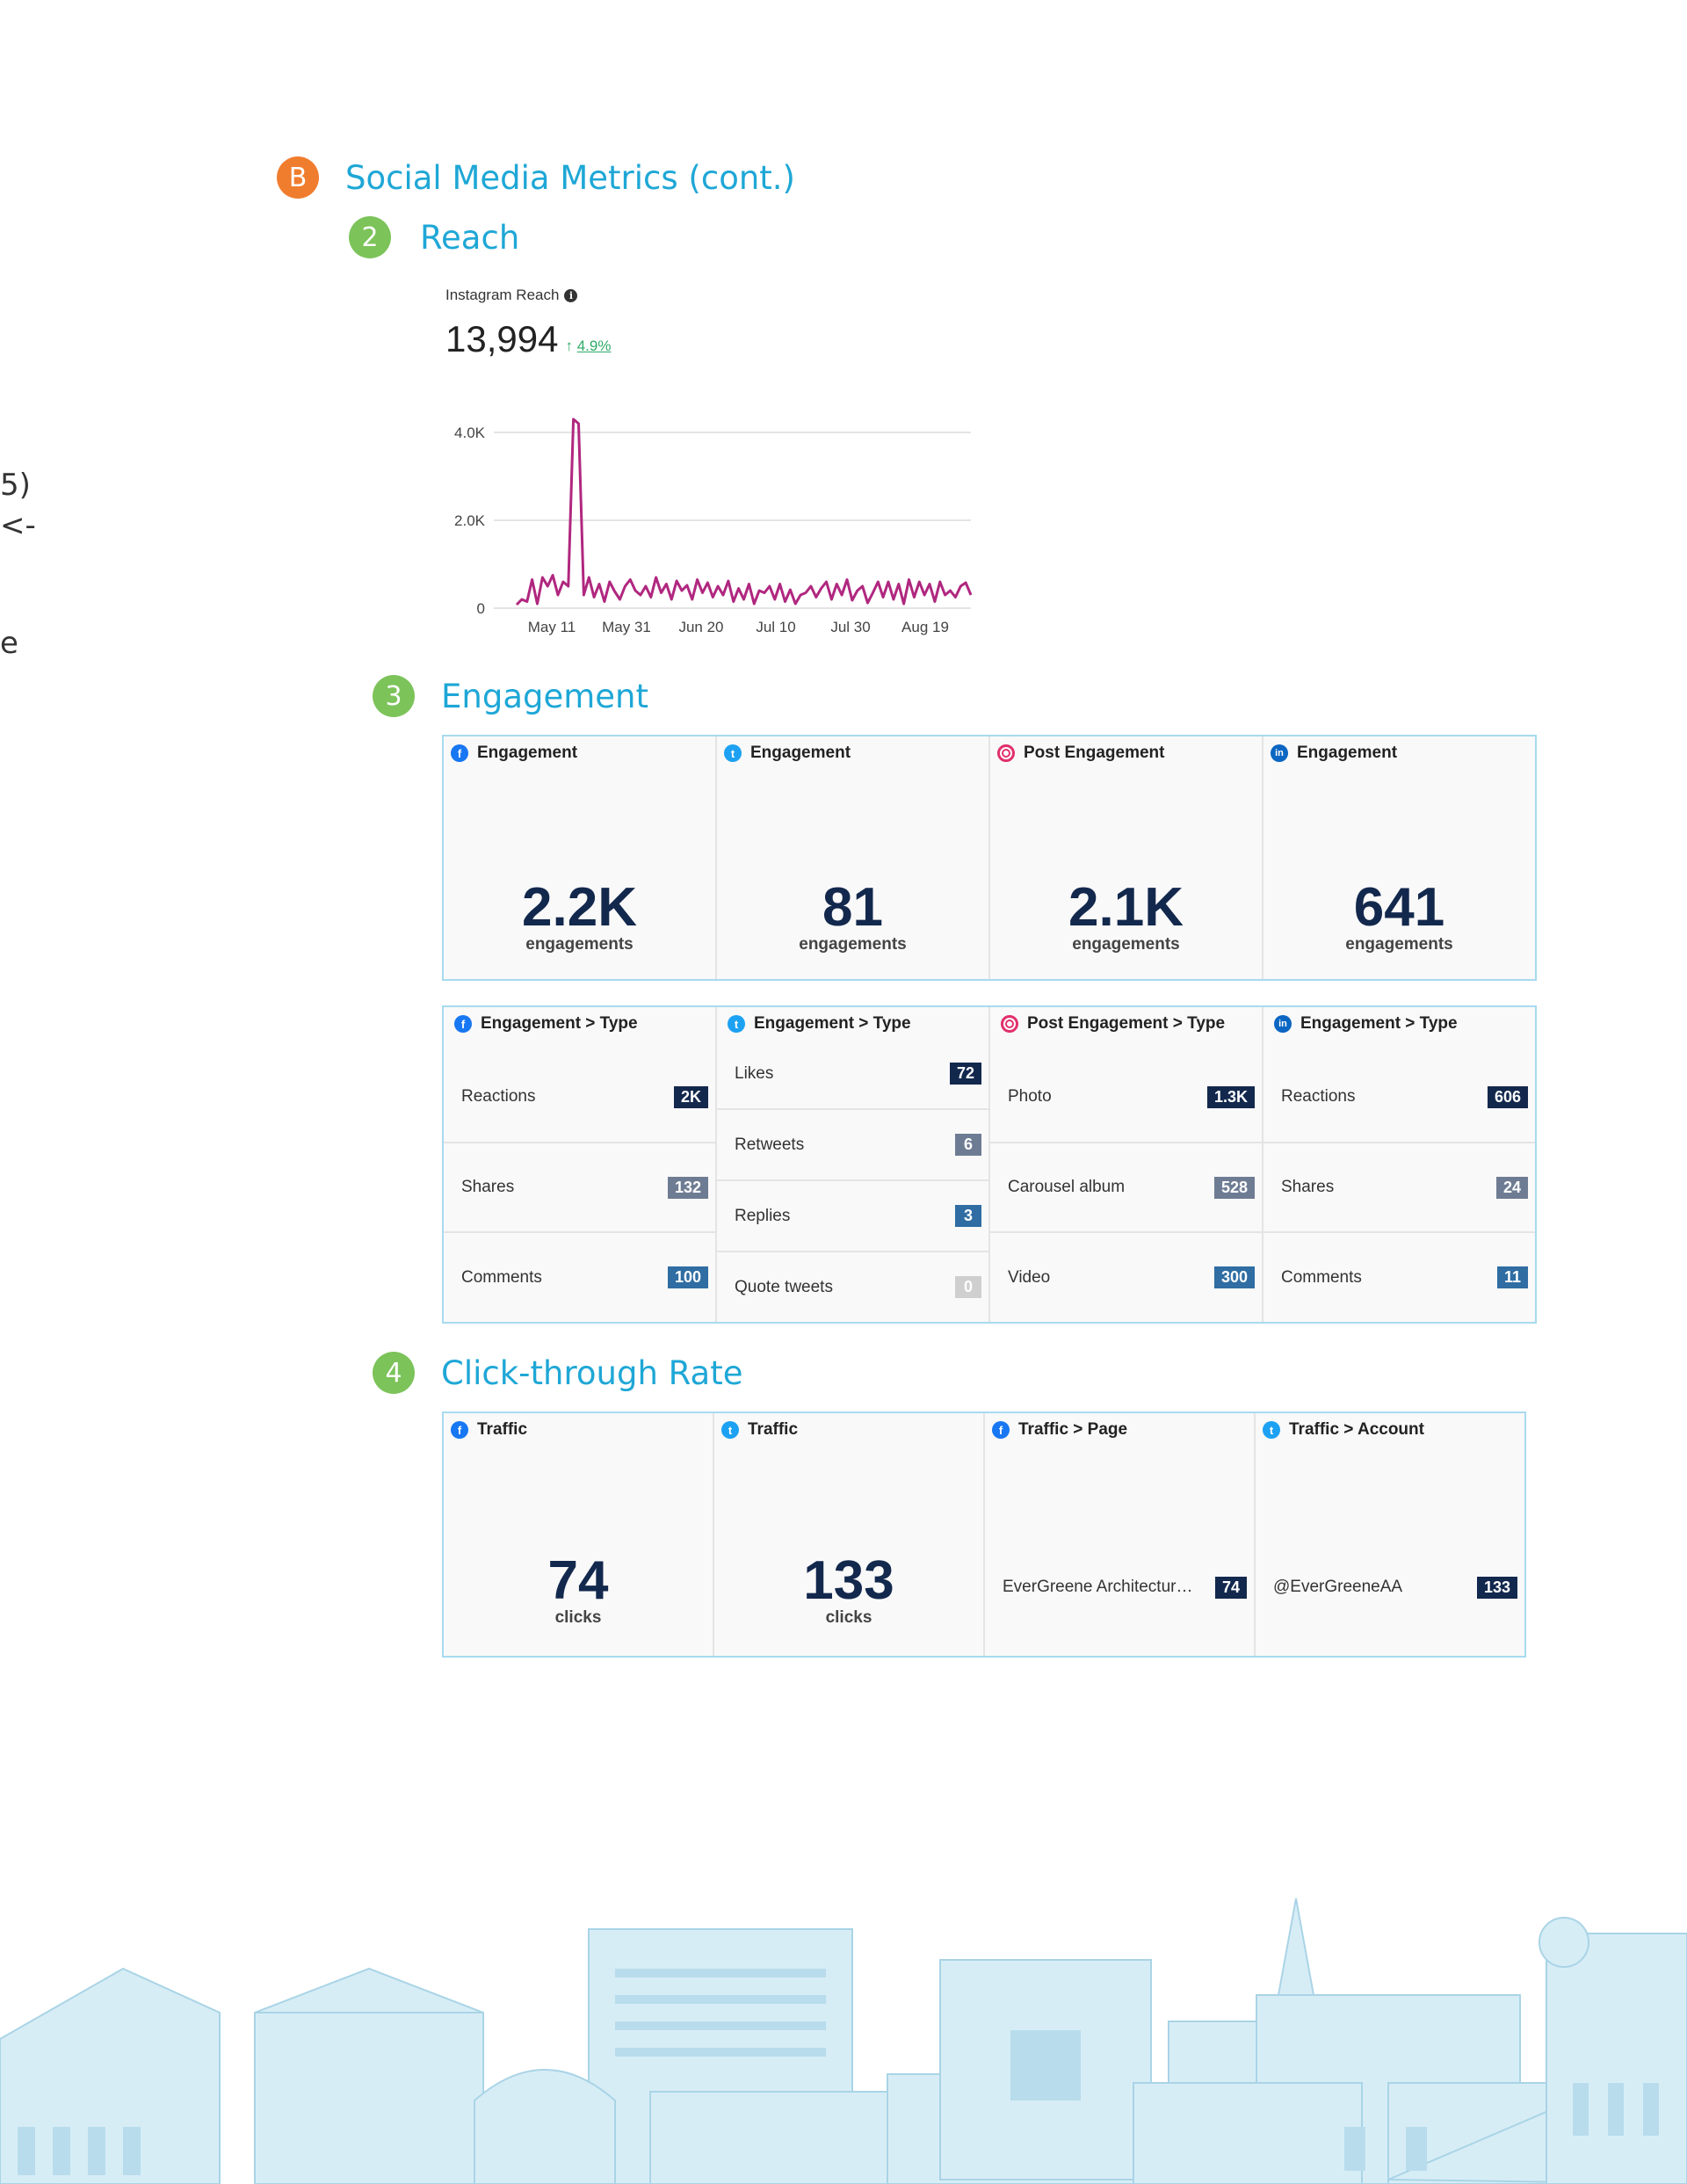 The width and height of the screenshot is (1687, 2184). I want to click on y-tick-label: 2.0K, so click(470, 520).